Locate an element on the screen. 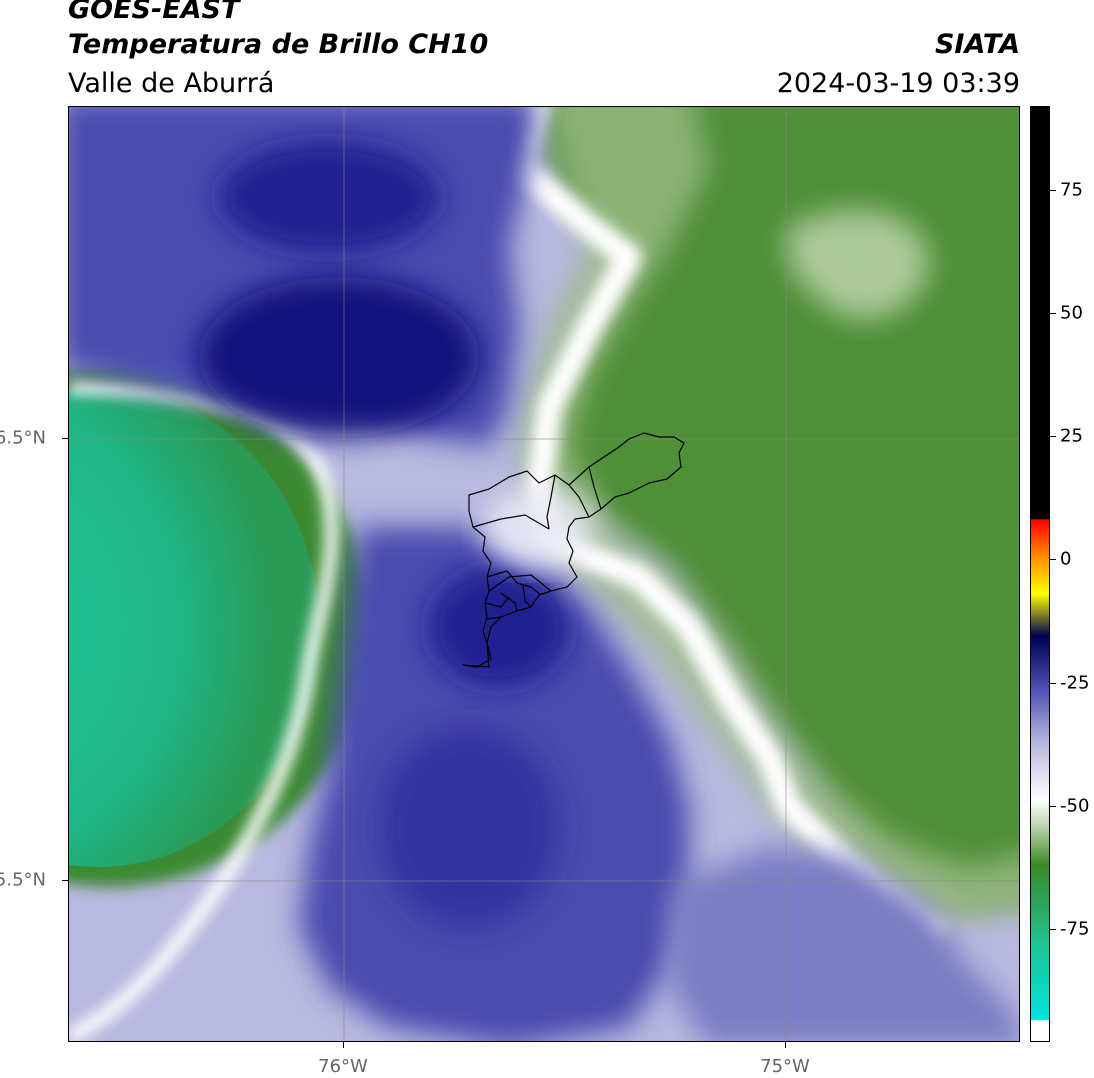 Image resolution: width=1094 pixels, height=1078 pixels. municipality-boundaries is located at coordinates (573, 550).